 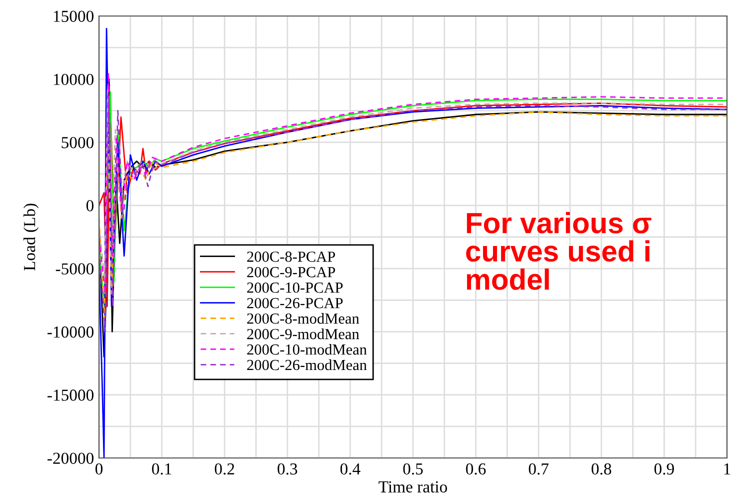 What do you see at coordinates (291, 257) in the screenshot?
I see `legend-label: 200C-8-PCAP` at bounding box center [291, 257].